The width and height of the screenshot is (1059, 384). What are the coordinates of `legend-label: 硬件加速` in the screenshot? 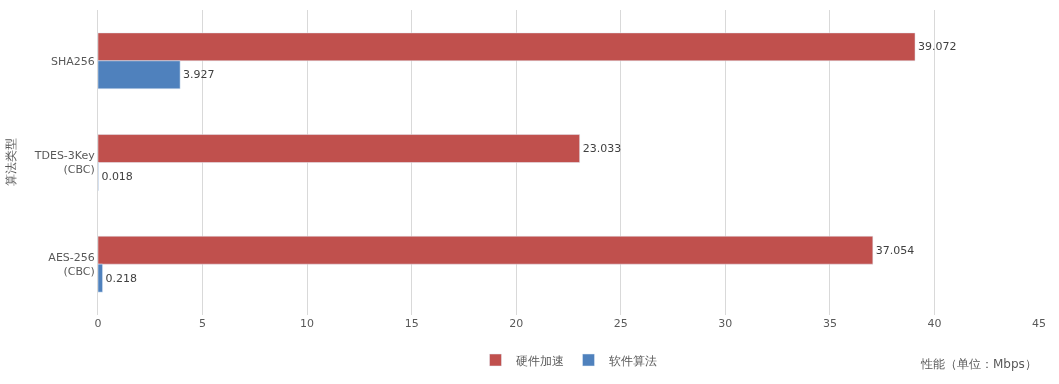 It's located at (539, 360).